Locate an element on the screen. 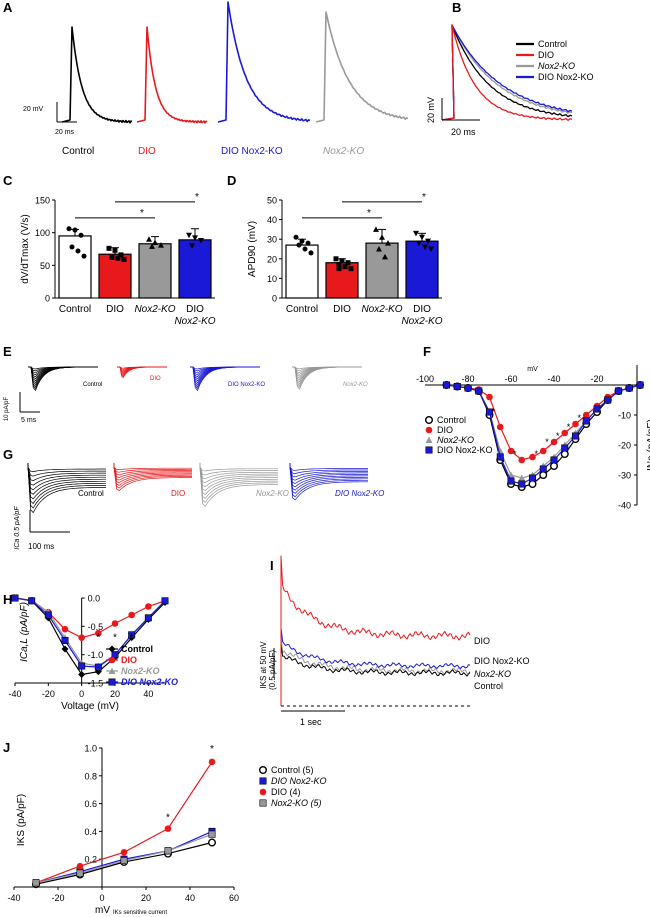 This screenshot has width=650, height=917. category-label: Control is located at coordinates (75, 309).